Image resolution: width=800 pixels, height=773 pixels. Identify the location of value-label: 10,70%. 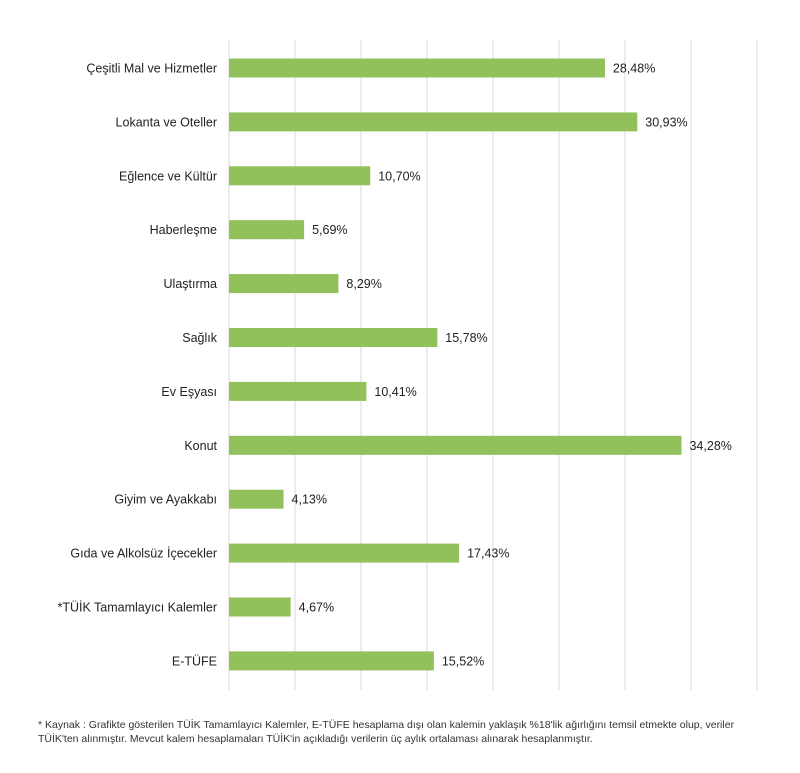
(399, 176).